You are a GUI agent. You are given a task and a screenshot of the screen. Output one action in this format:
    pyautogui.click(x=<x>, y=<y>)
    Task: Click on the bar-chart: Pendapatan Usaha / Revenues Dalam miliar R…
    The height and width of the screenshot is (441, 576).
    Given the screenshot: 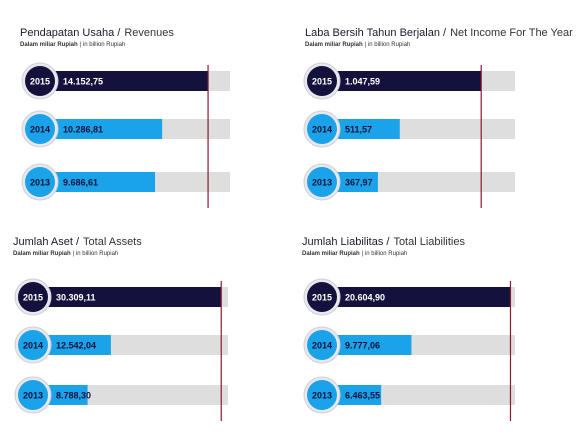 What is the action you would take?
    pyautogui.click(x=125, y=117)
    